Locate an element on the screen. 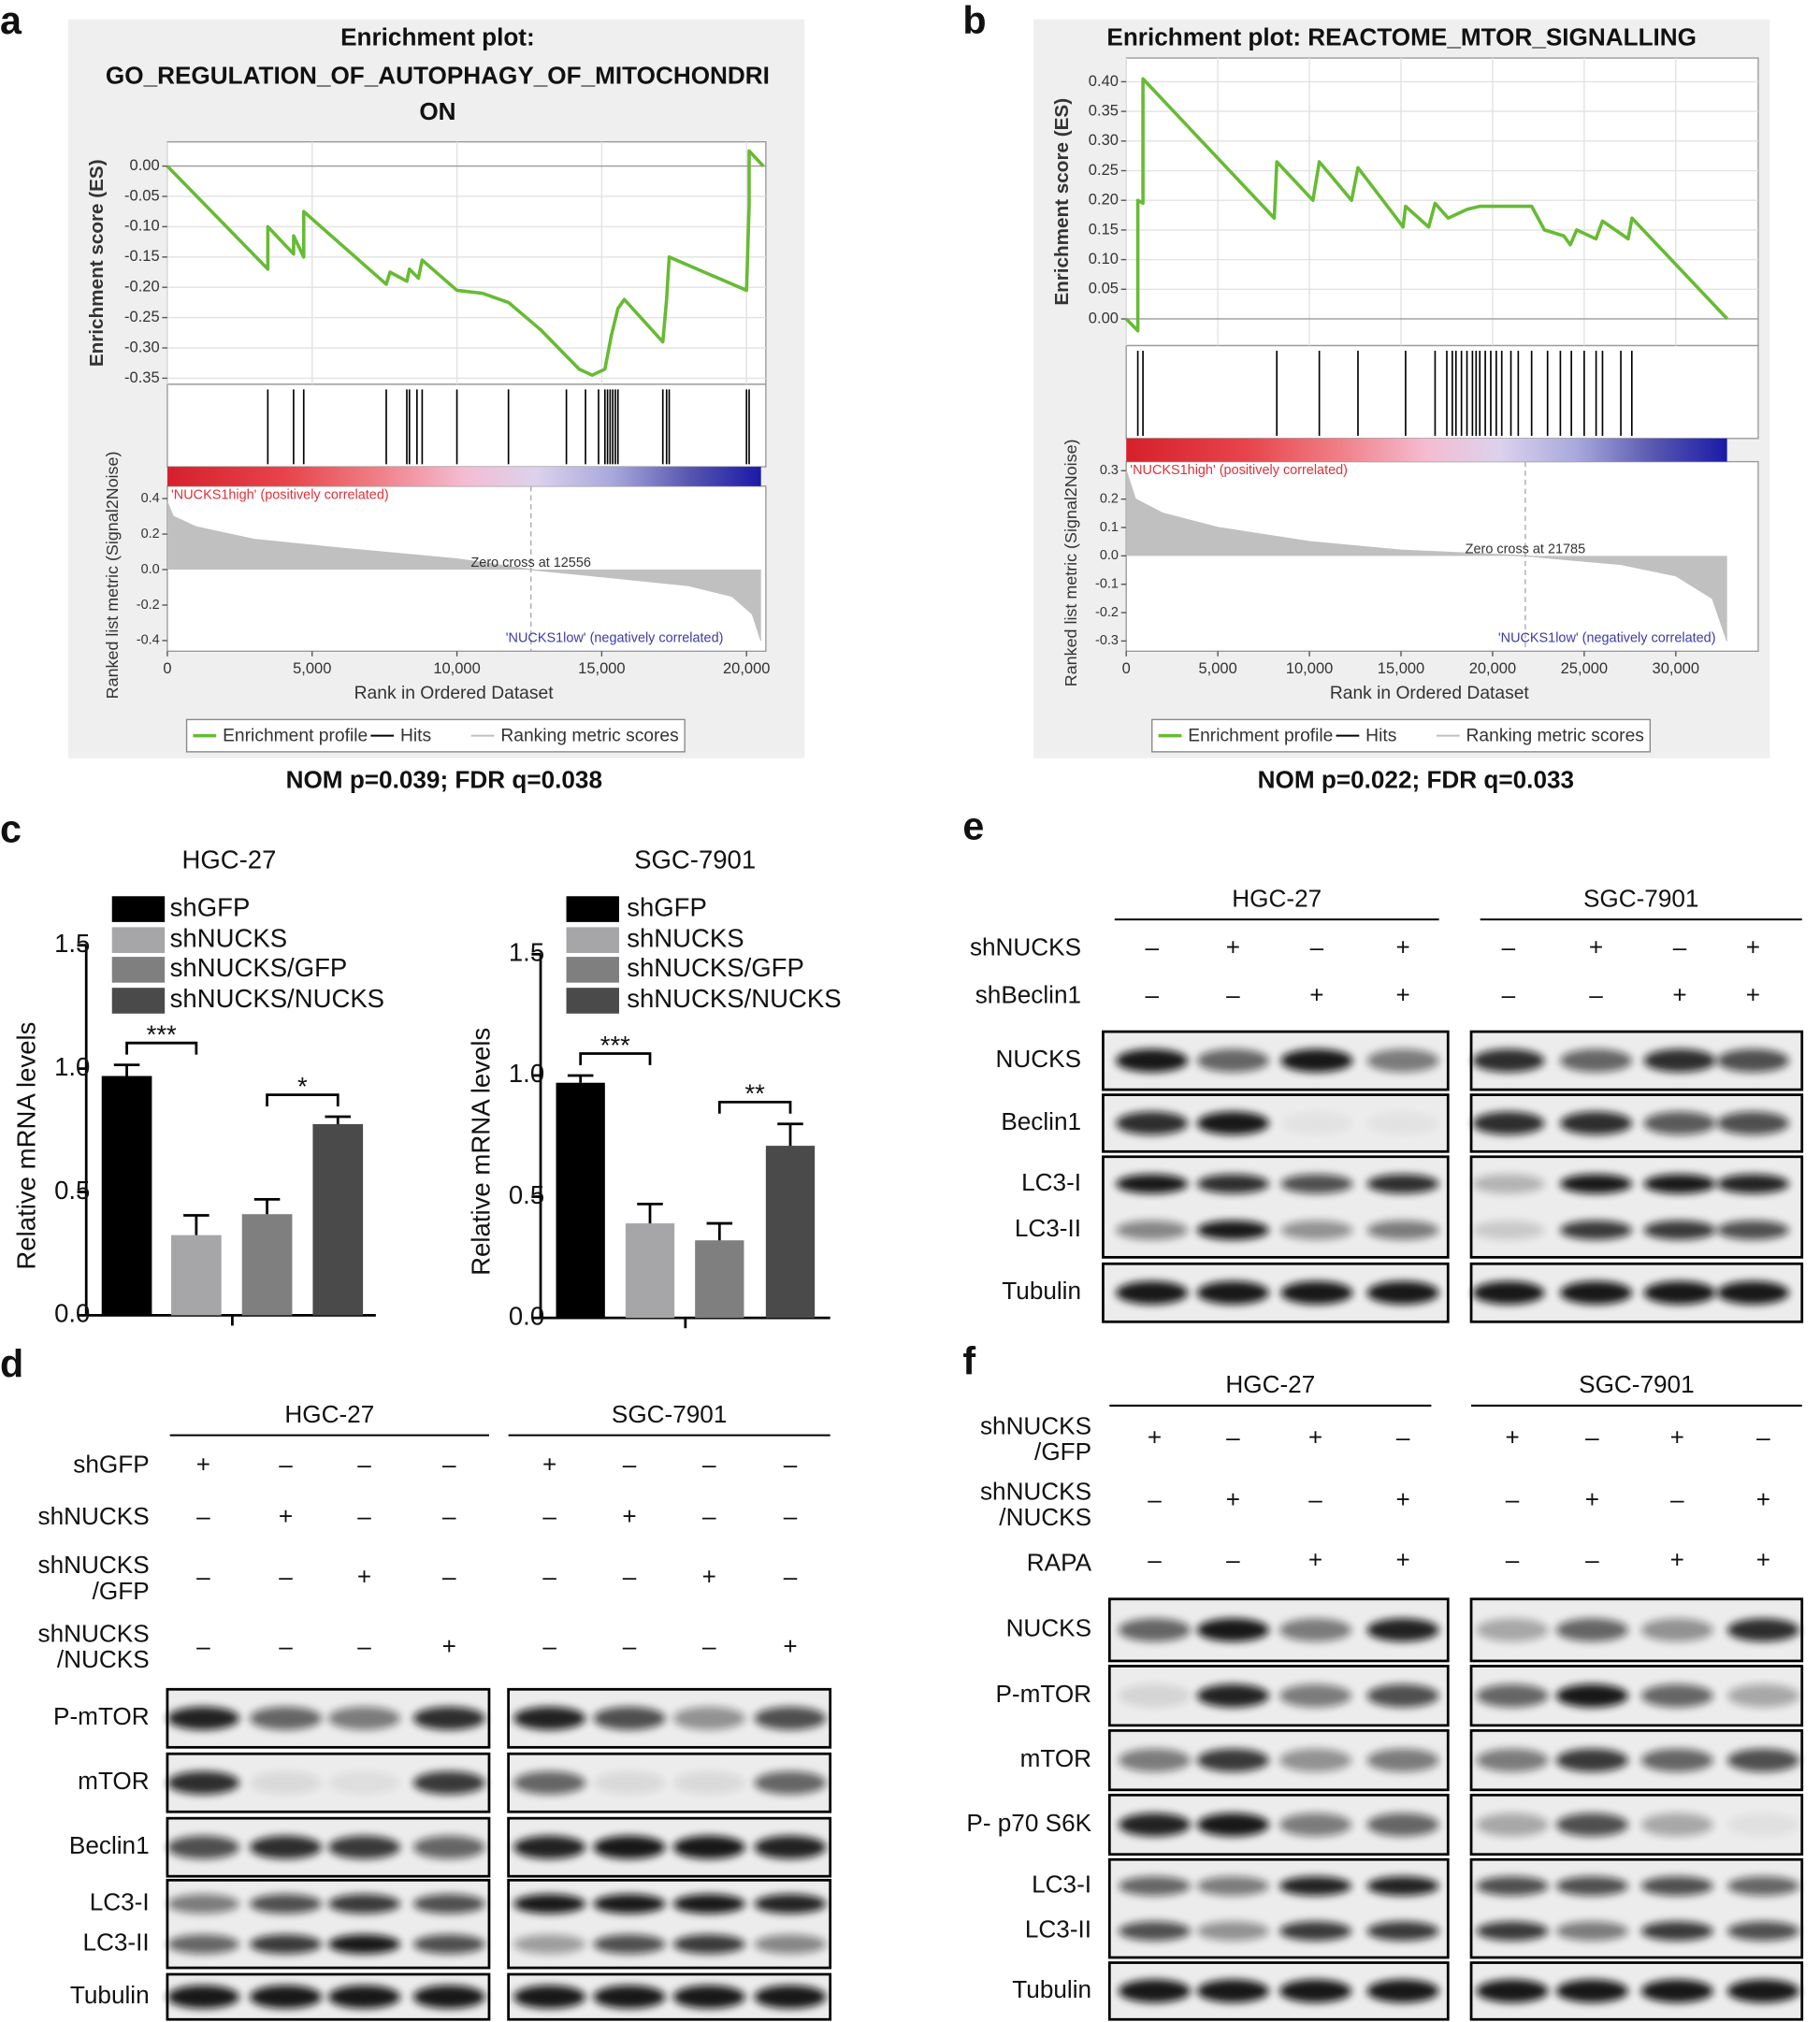 The width and height of the screenshot is (1820, 2022). legend-label: shNUCKS/GFP is located at coordinates (715, 967).